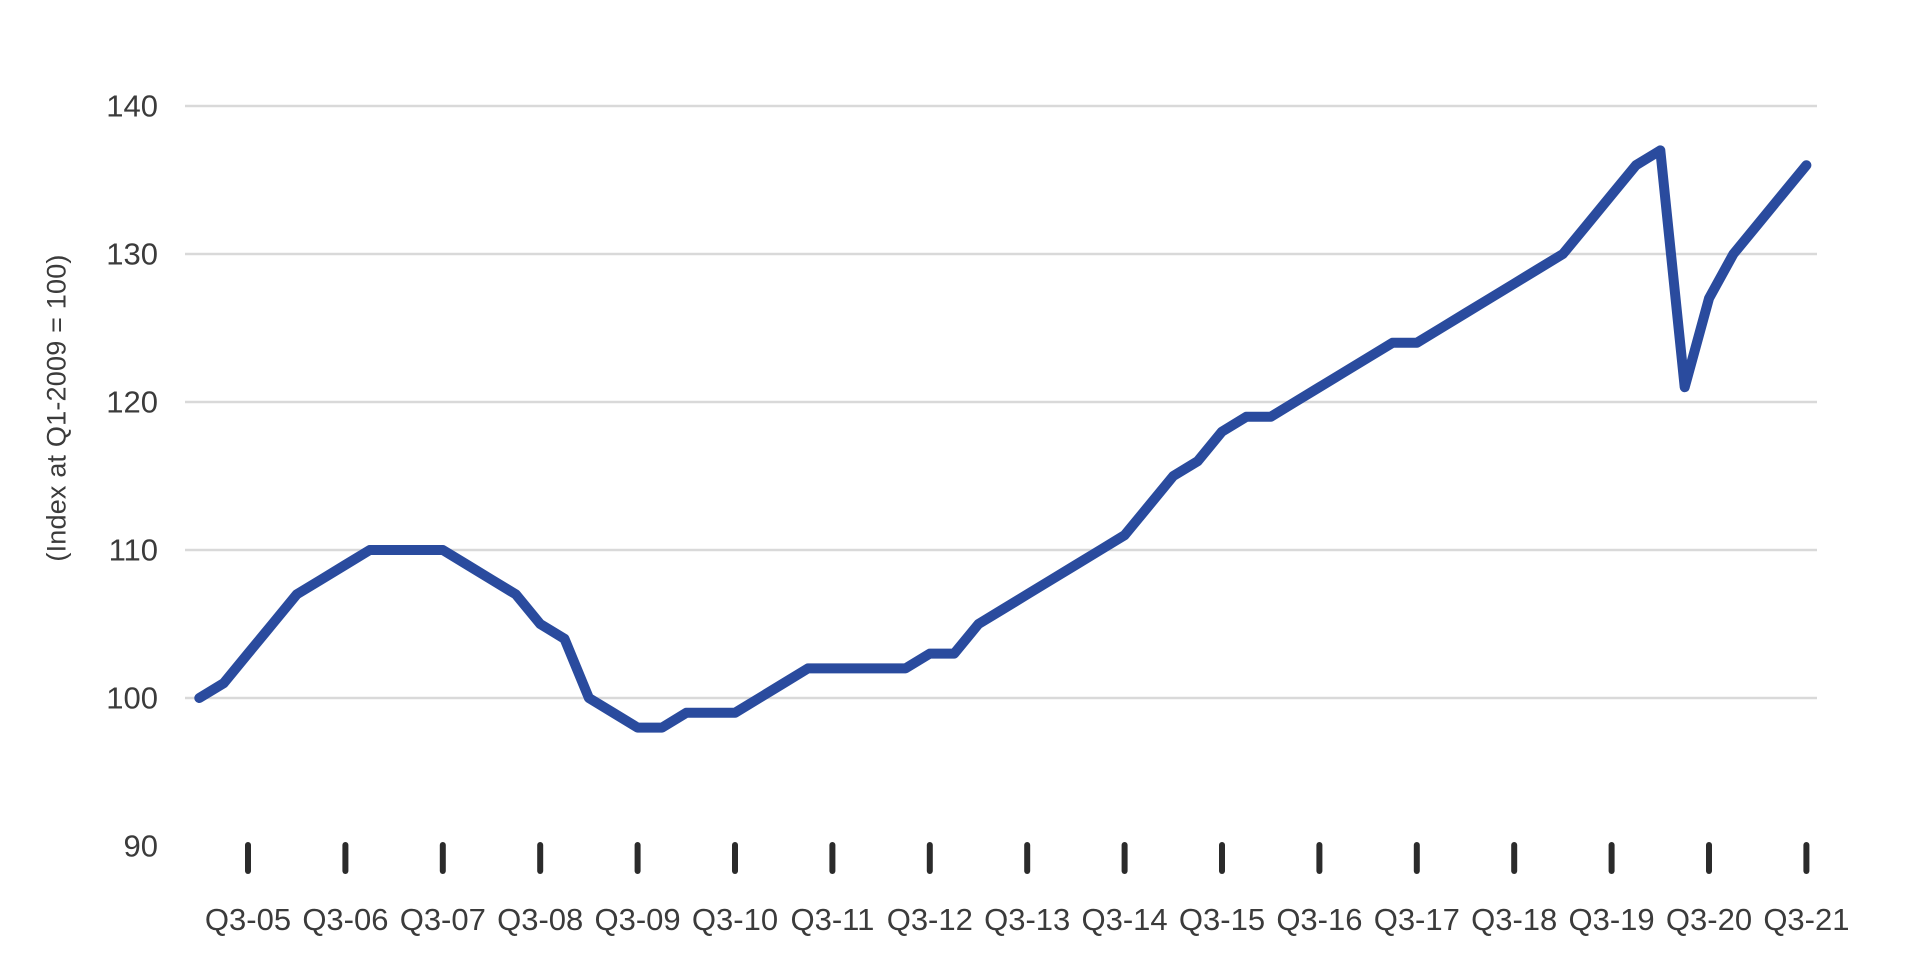 This screenshot has width=1924, height=956. Describe the element at coordinates (540, 919) in the screenshot. I see `x-tick-label: Q3-08` at that location.